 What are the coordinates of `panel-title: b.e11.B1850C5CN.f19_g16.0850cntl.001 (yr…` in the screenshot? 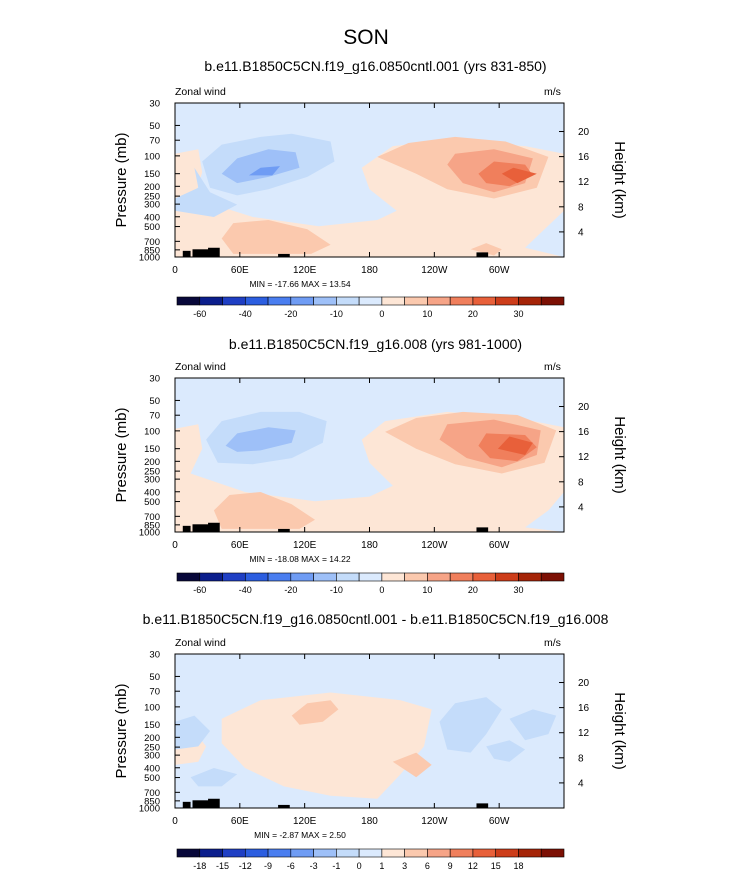 It's located at (375, 66).